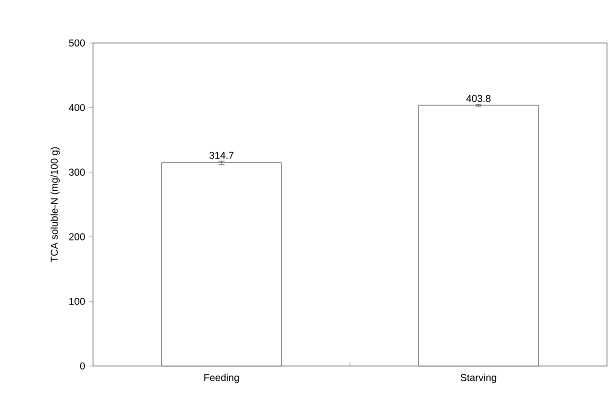 Image resolution: width=608 pixels, height=401 pixels. I want to click on y-tick-label: 400, so click(76, 108).